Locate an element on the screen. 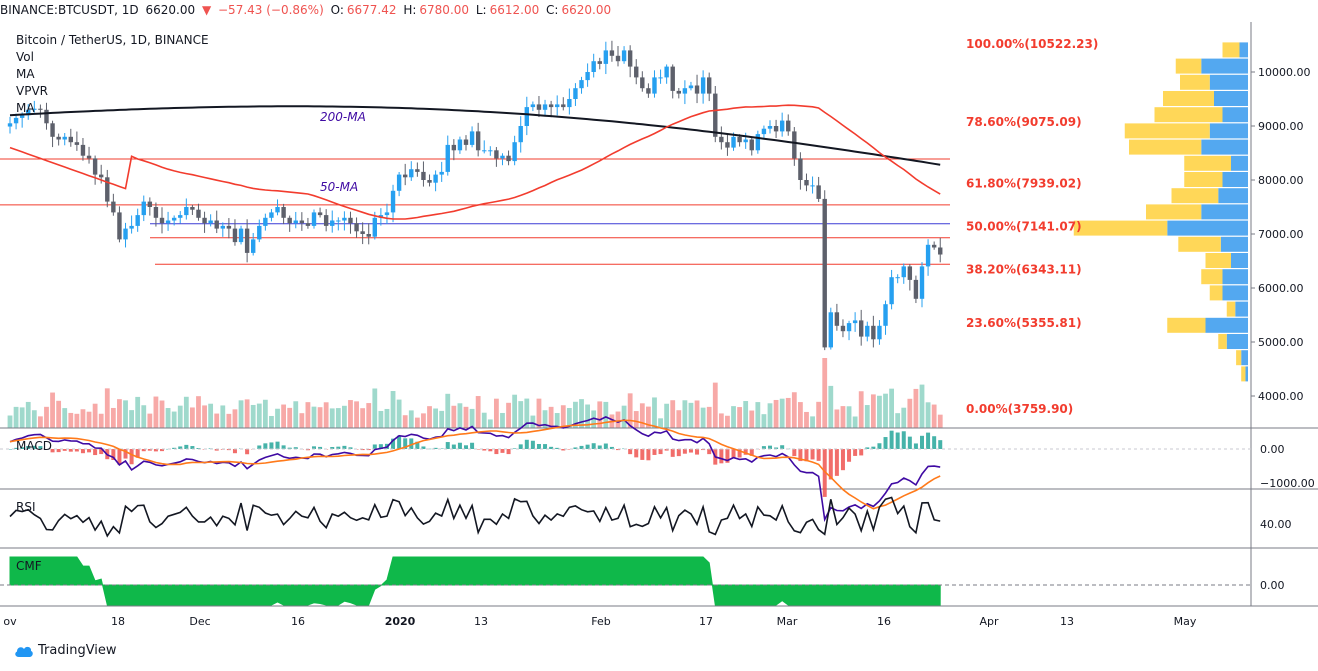 The image size is (1318, 671). legend-ma-2: MA is located at coordinates (25, 108).